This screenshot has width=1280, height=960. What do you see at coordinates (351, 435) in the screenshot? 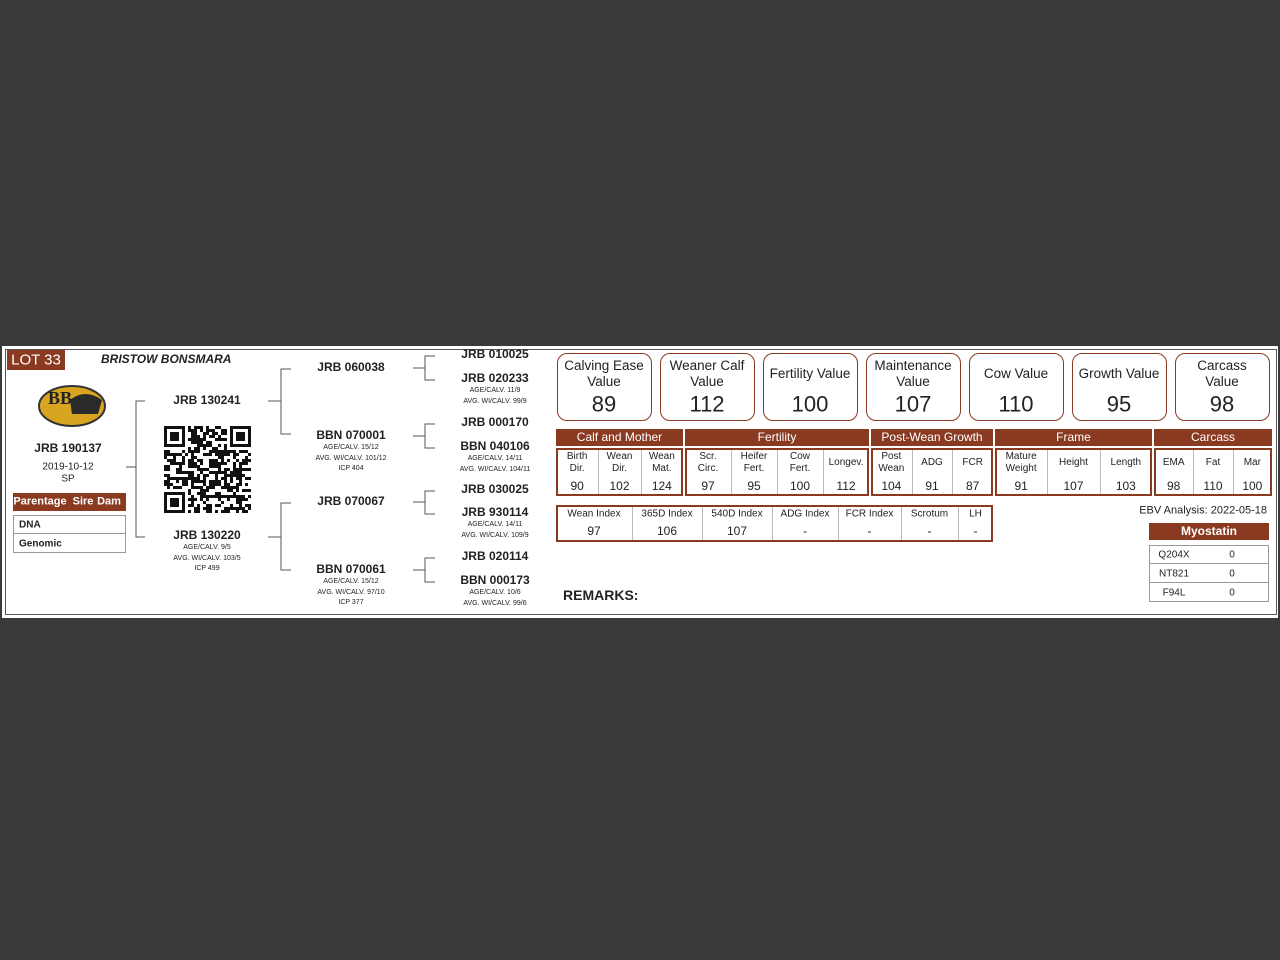
I see `grandparent-id: BBN 070001` at bounding box center [351, 435].